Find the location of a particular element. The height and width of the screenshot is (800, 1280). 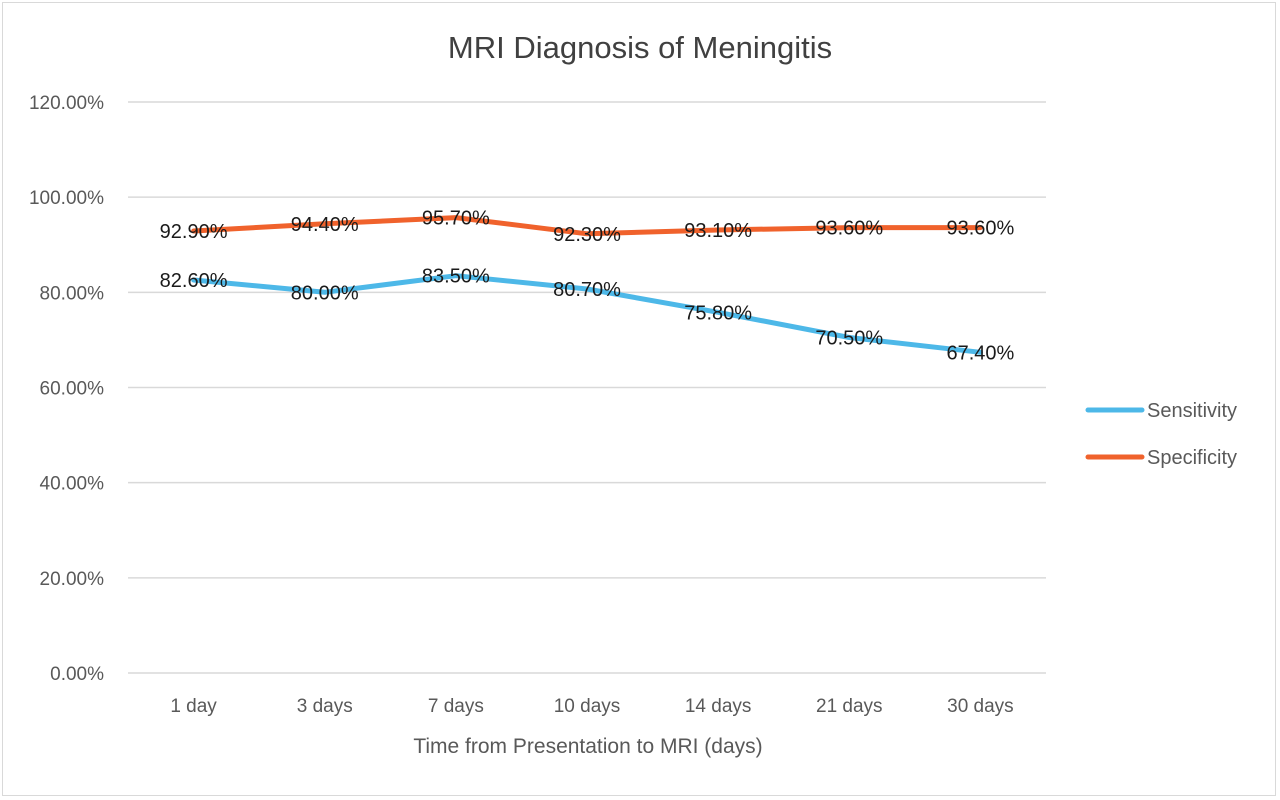

series-line-specificity is located at coordinates (587, 226).